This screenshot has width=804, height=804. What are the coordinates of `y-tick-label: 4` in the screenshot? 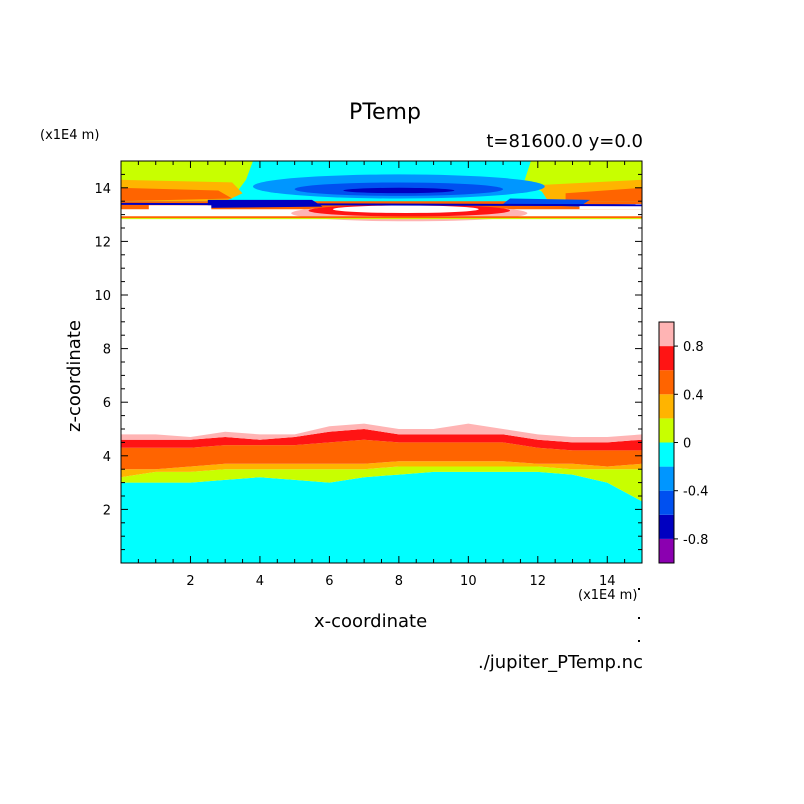 It's located at (107, 457).